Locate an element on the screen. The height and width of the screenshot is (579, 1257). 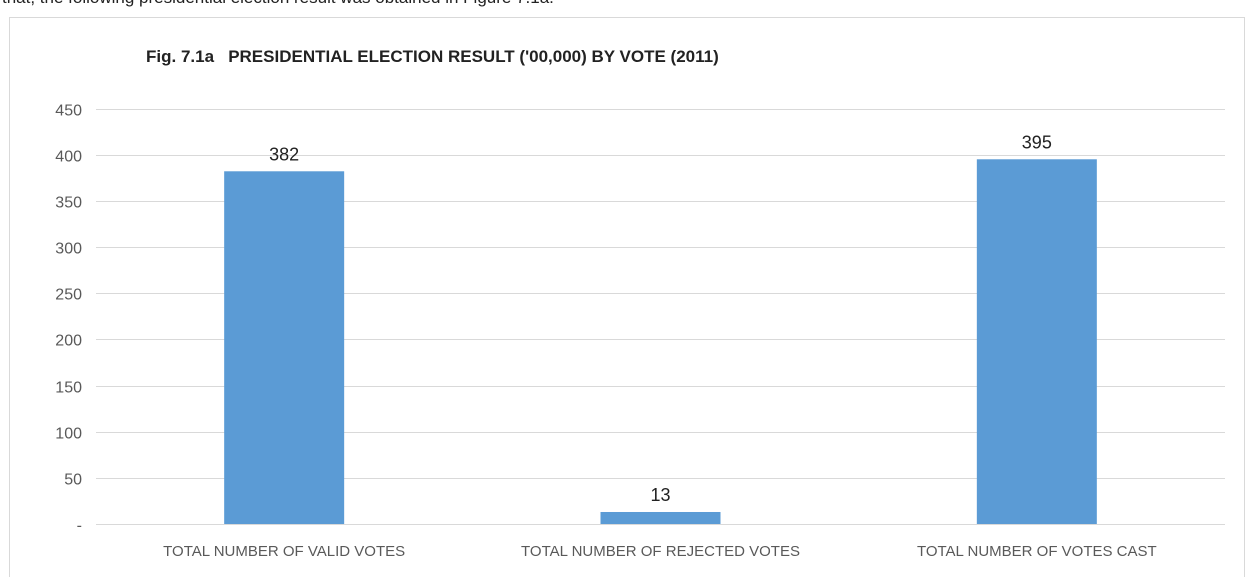
data-label: 382 is located at coordinates (284, 154).